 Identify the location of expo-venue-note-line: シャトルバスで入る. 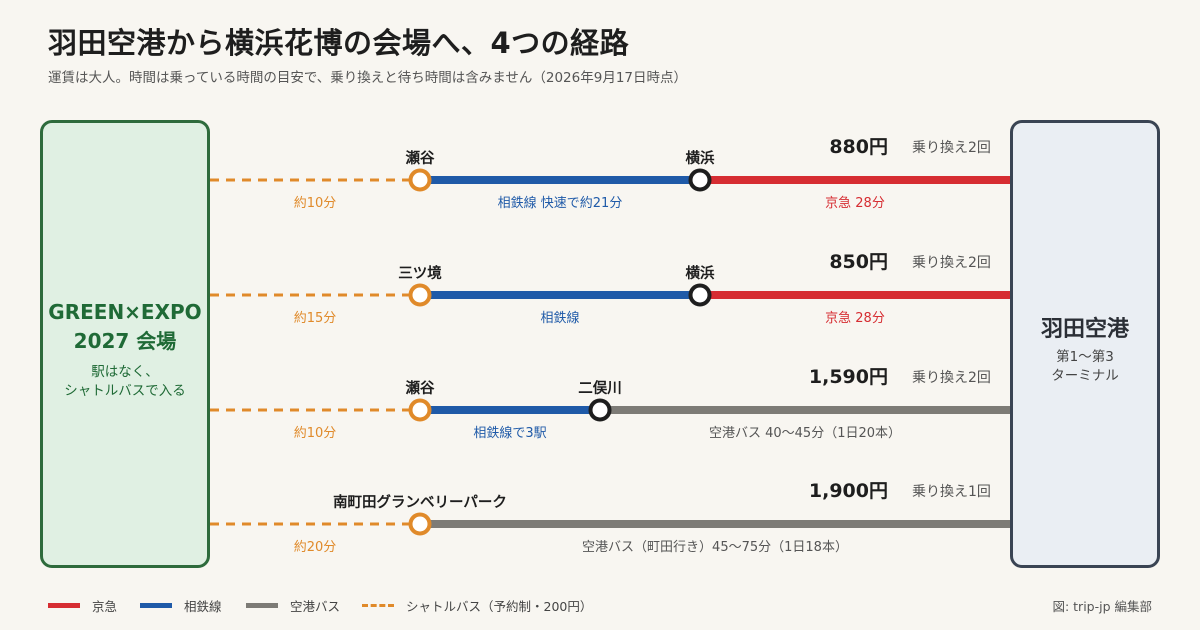
(125, 391).